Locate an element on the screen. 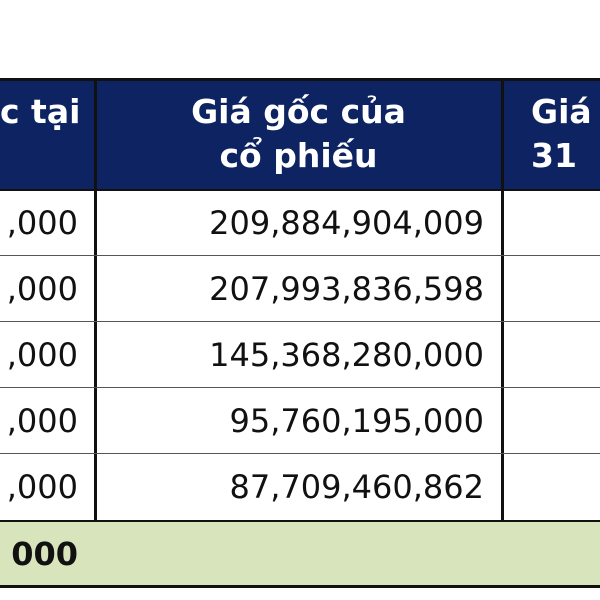  table-row: ,000 95,760,195,000 is located at coordinates (300, 420).